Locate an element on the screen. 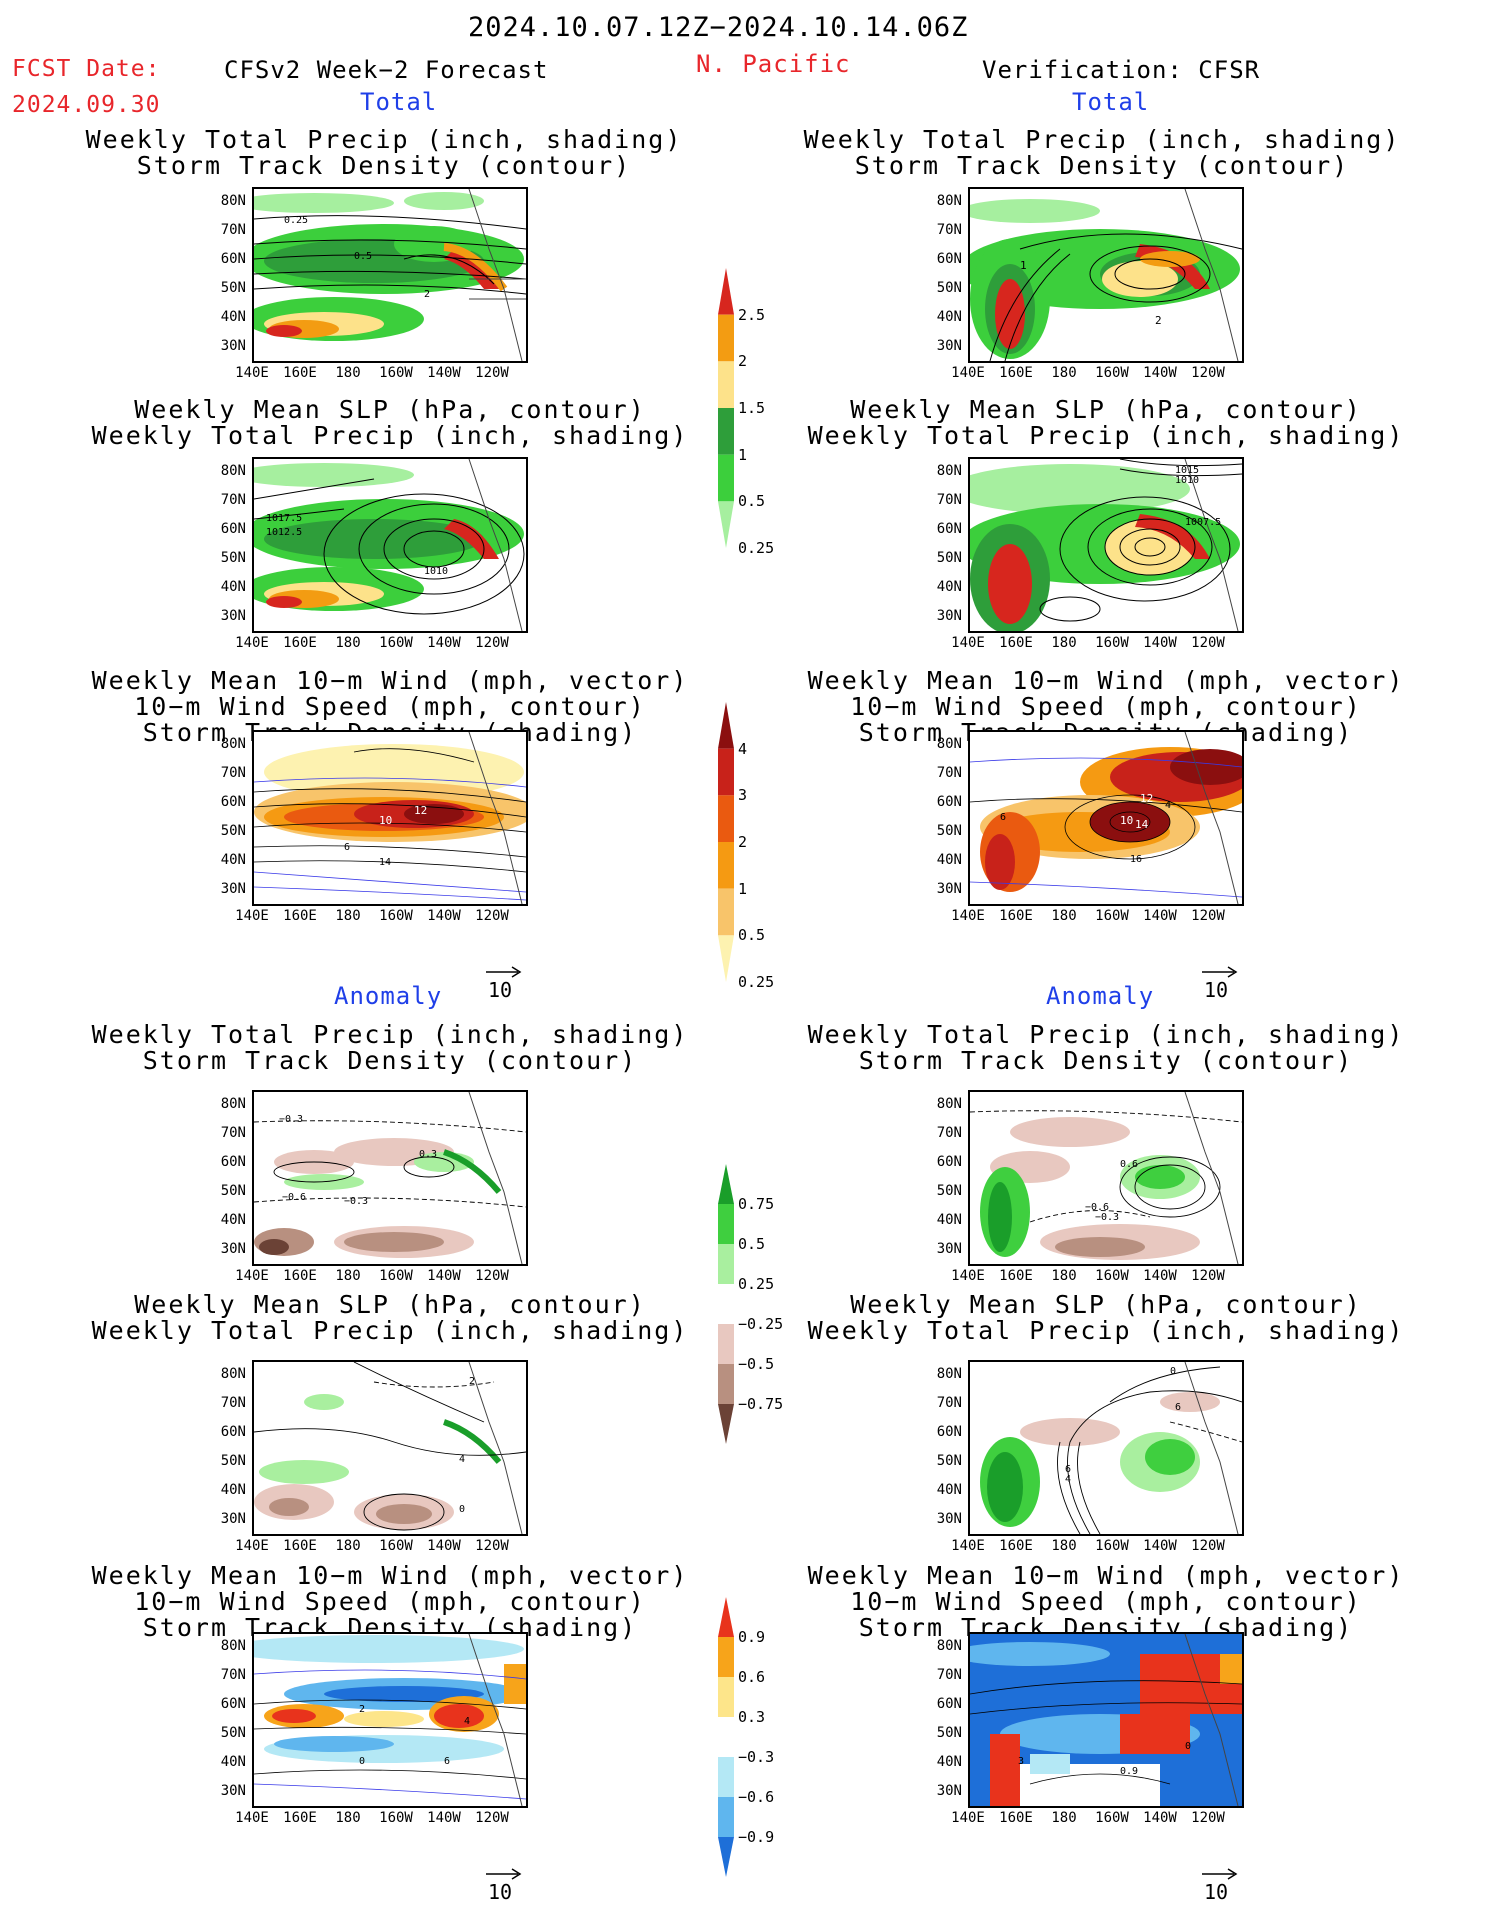  label-r3-5: 4 is located at coordinates (1168, 805).